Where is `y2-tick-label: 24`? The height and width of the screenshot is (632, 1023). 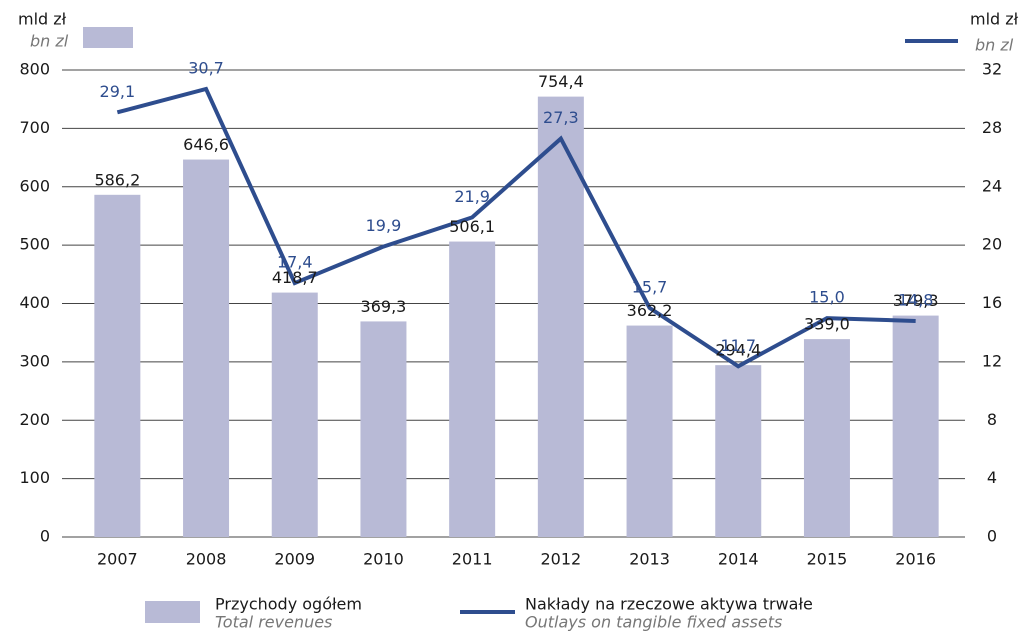 y2-tick-label: 24 is located at coordinates (992, 185).